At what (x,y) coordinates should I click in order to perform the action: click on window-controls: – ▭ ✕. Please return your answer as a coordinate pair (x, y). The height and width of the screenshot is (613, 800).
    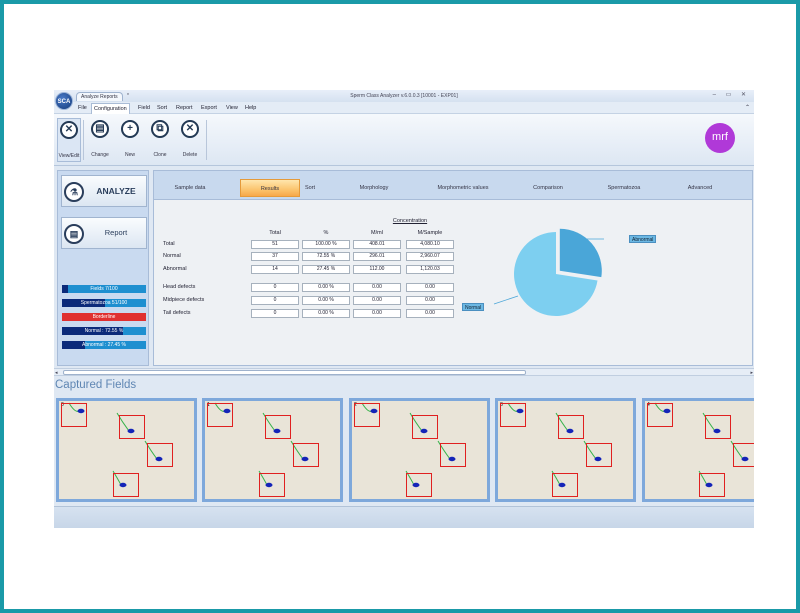
    Looking at the image, I should click on (731, 95).